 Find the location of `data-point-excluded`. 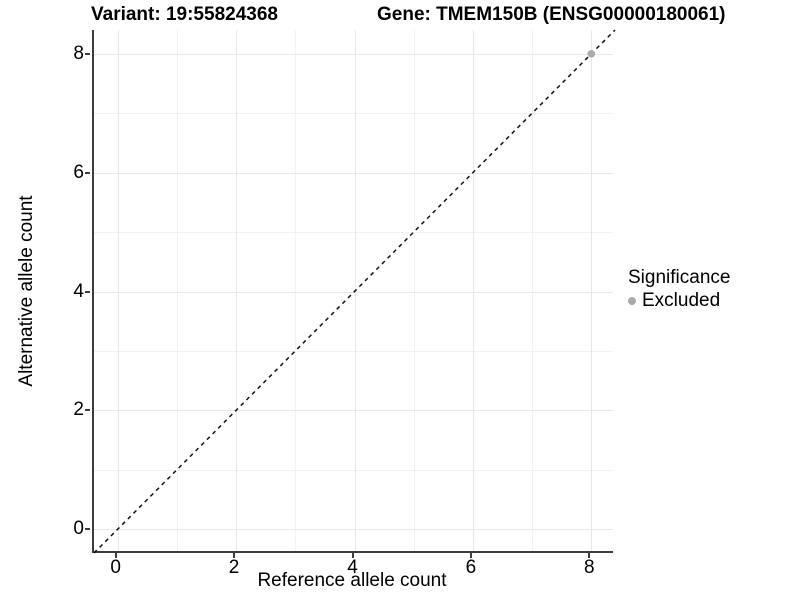

data-point-excluded is located at coordinates (591, 53).